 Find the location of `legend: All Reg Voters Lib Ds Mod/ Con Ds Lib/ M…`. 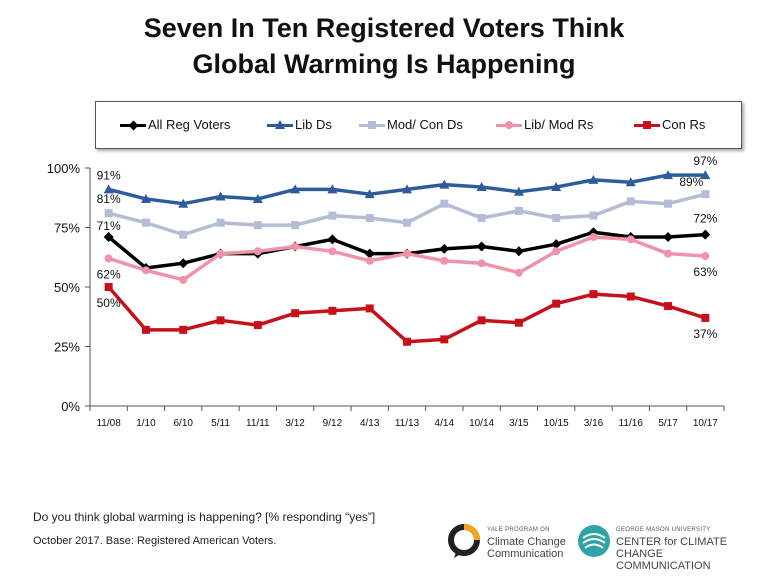

legend: All Reg Voters Lib Ds Mod/ Con Ds Lib/ M… is located at coordinates (418, 125).